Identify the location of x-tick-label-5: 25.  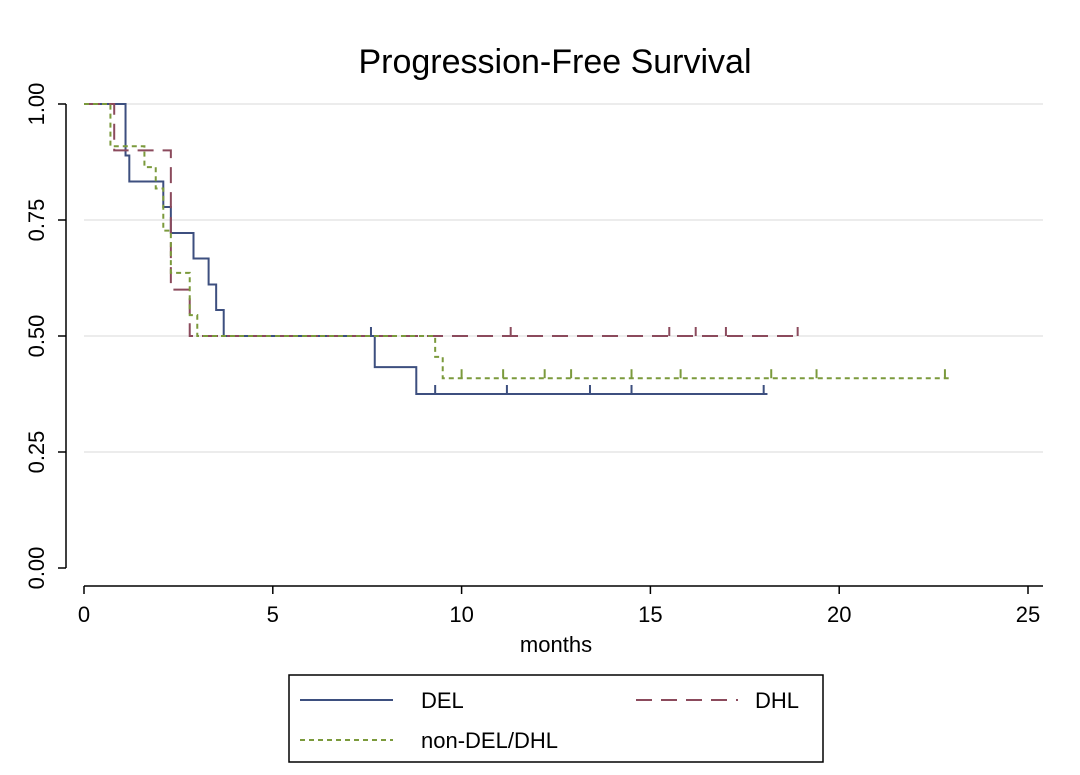
(1028, 614).